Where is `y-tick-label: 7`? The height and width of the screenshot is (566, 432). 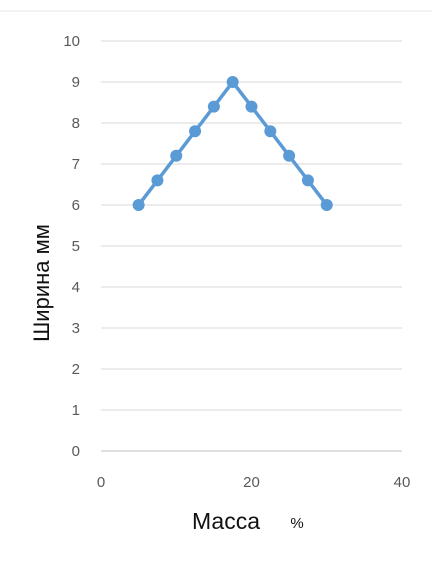
y-tick-label: 7 is located at coordinates (76, 164).